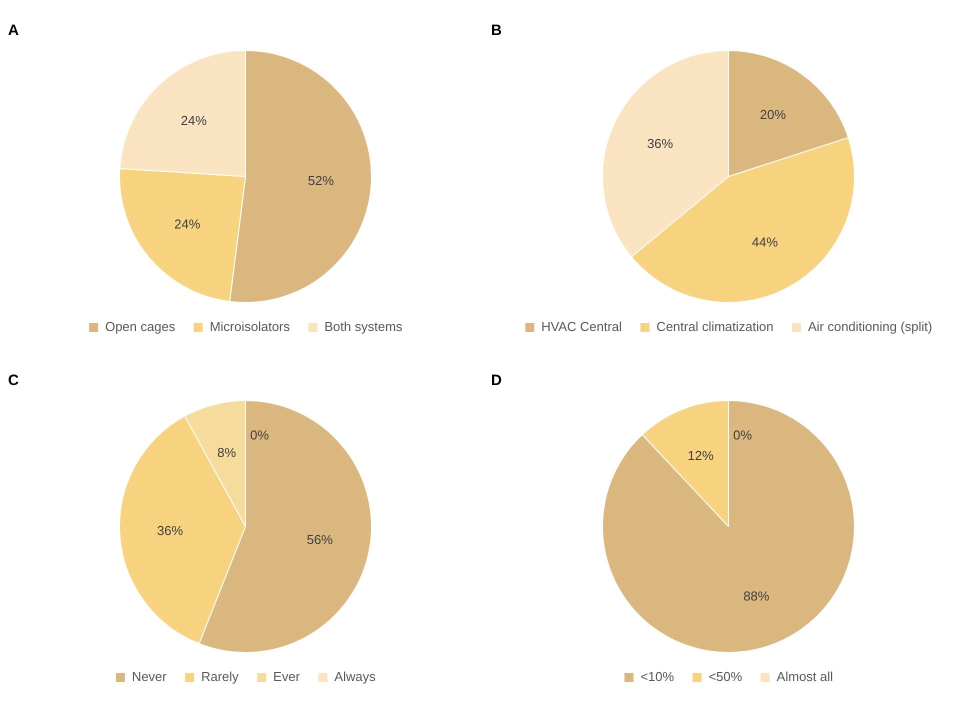 The image size is (975, 707). I want to click on data-label: 20%, so click(773, 114).